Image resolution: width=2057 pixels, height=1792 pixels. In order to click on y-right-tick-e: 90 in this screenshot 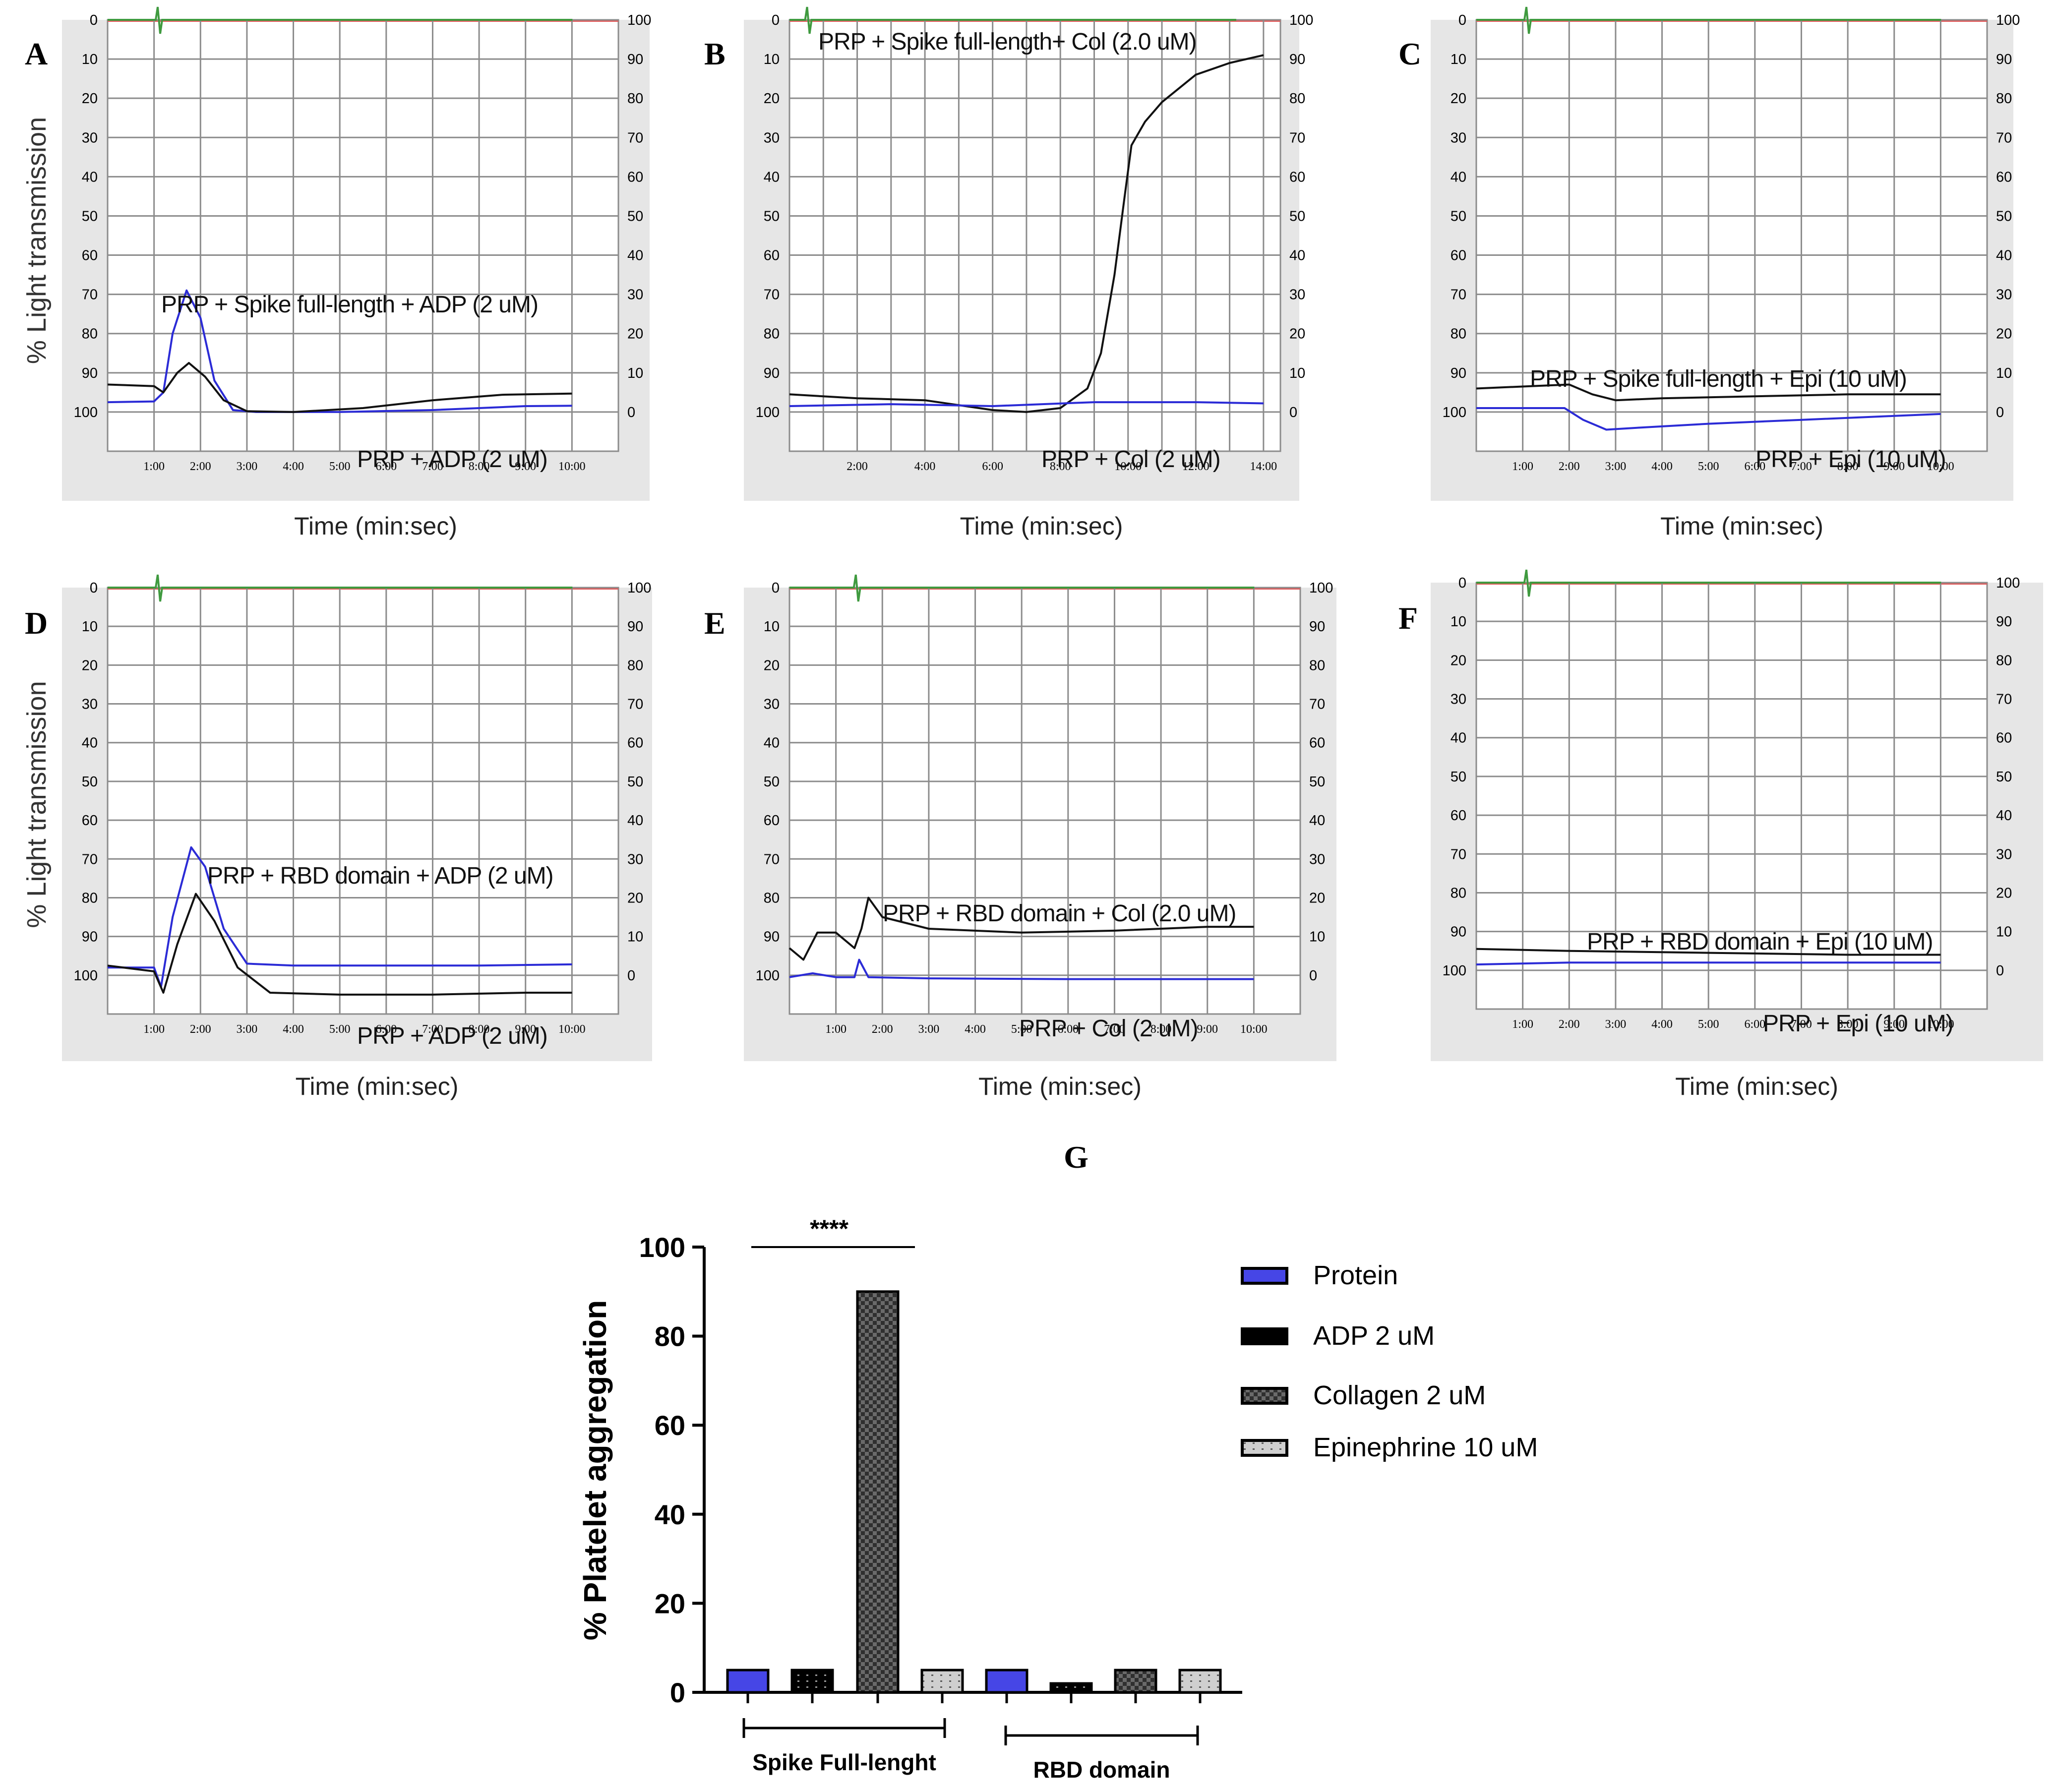, I will do `click(1317, 627)`.